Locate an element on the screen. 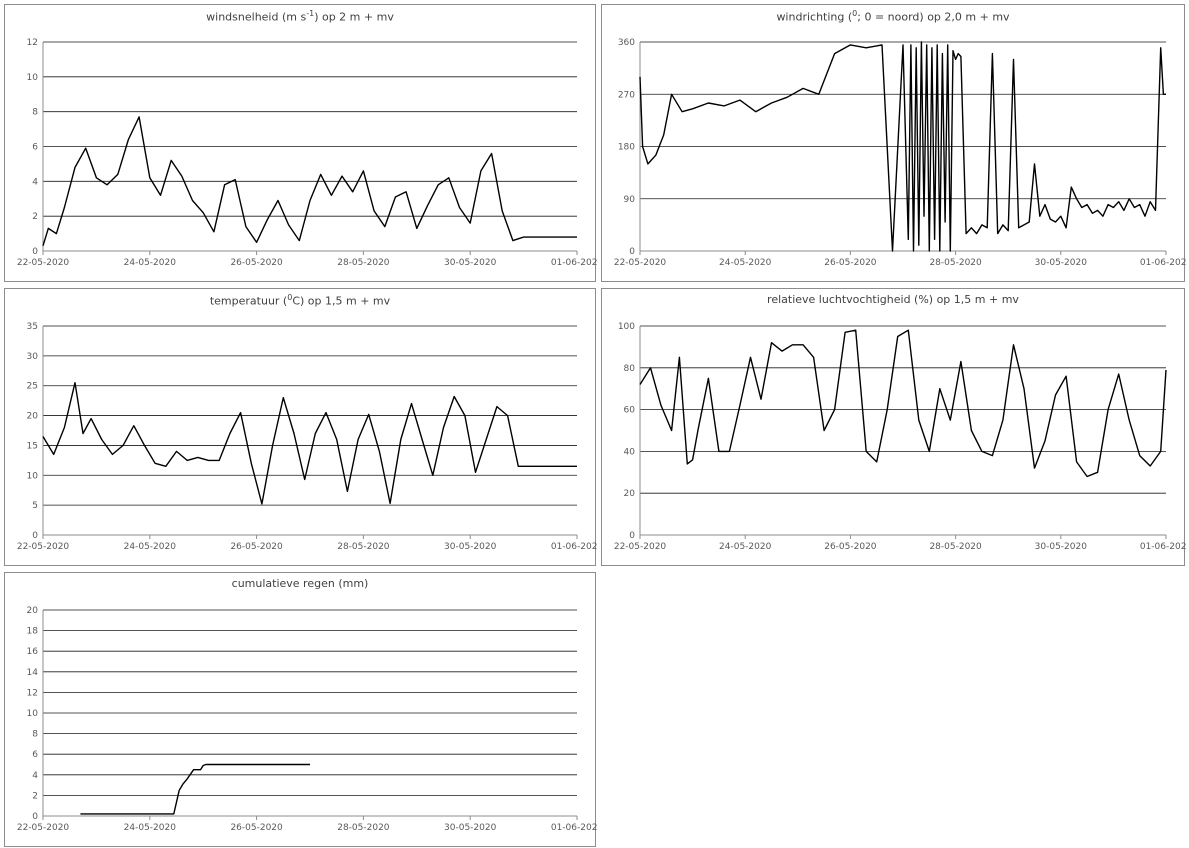  chart-title: cumulatieve regen (mm) is located at coordinates (300, 583).